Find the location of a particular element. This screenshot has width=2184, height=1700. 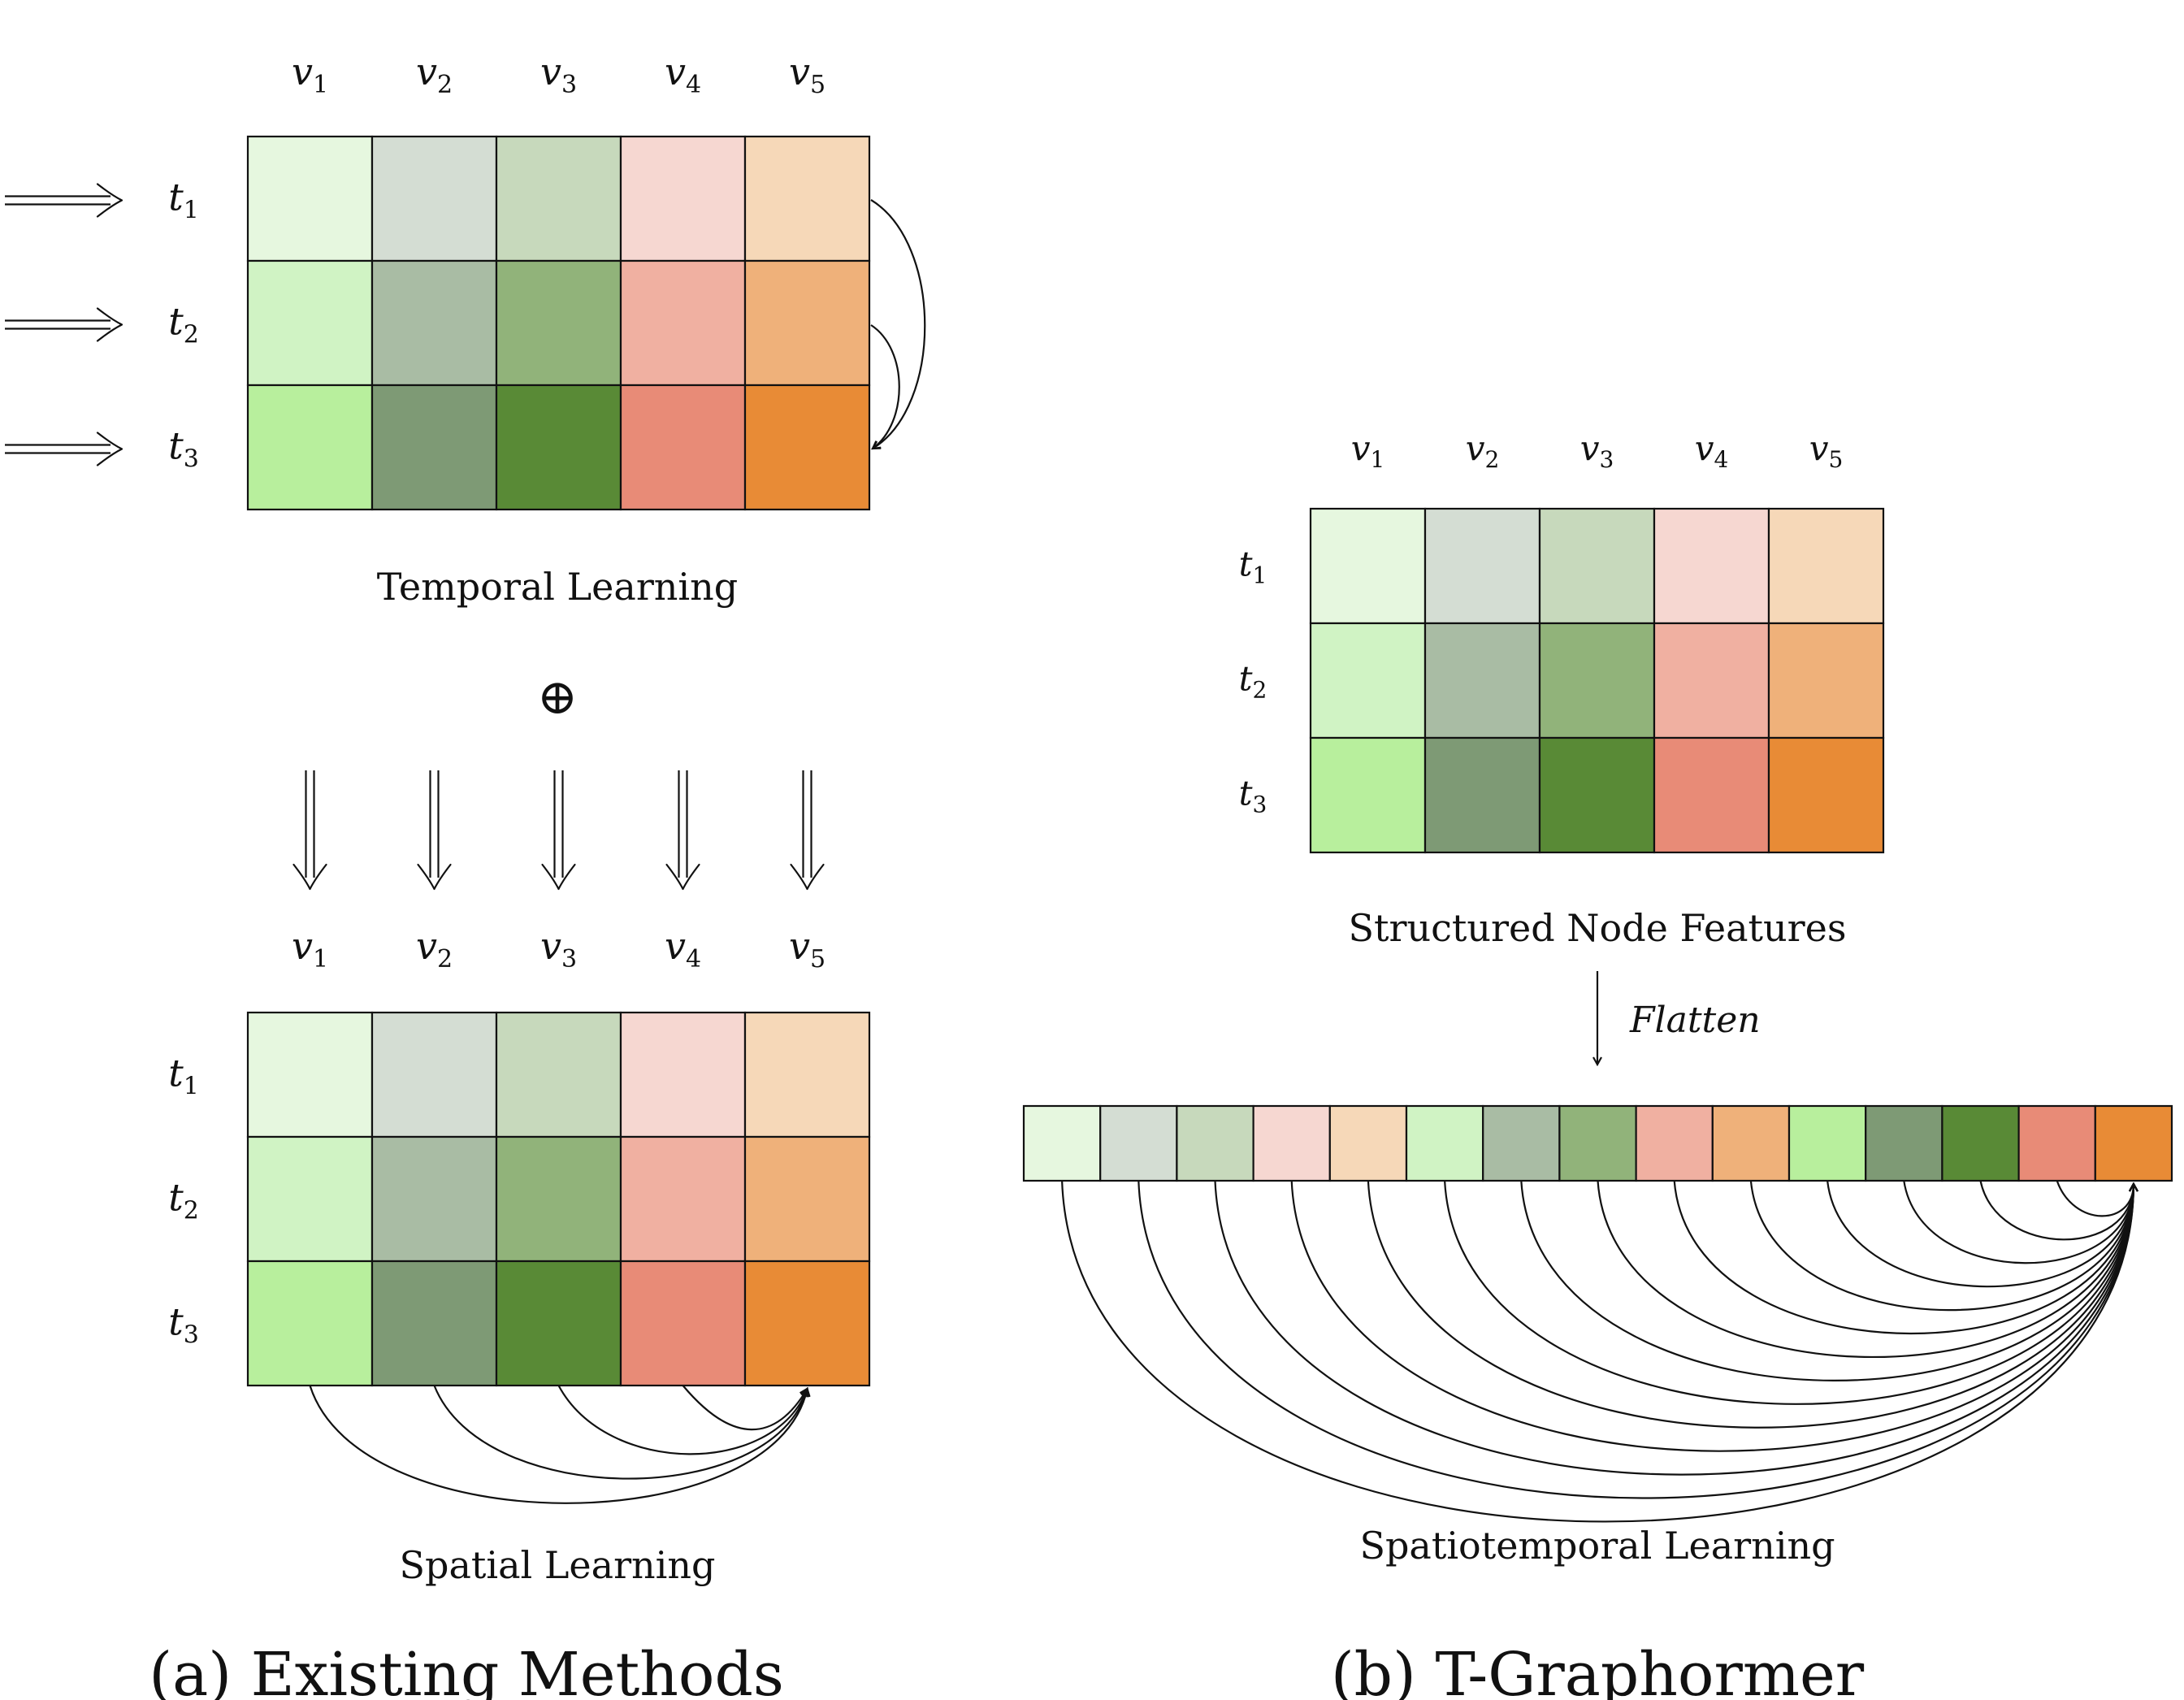

spatial-arc-v4-v5 is located at coordinates (745, 1408).